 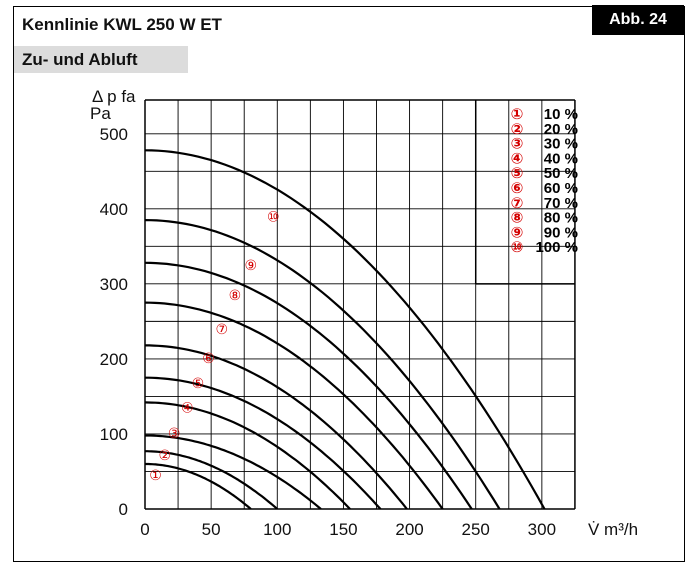 I want to click on y-tick-label: 0, so click(x=123, y=509).